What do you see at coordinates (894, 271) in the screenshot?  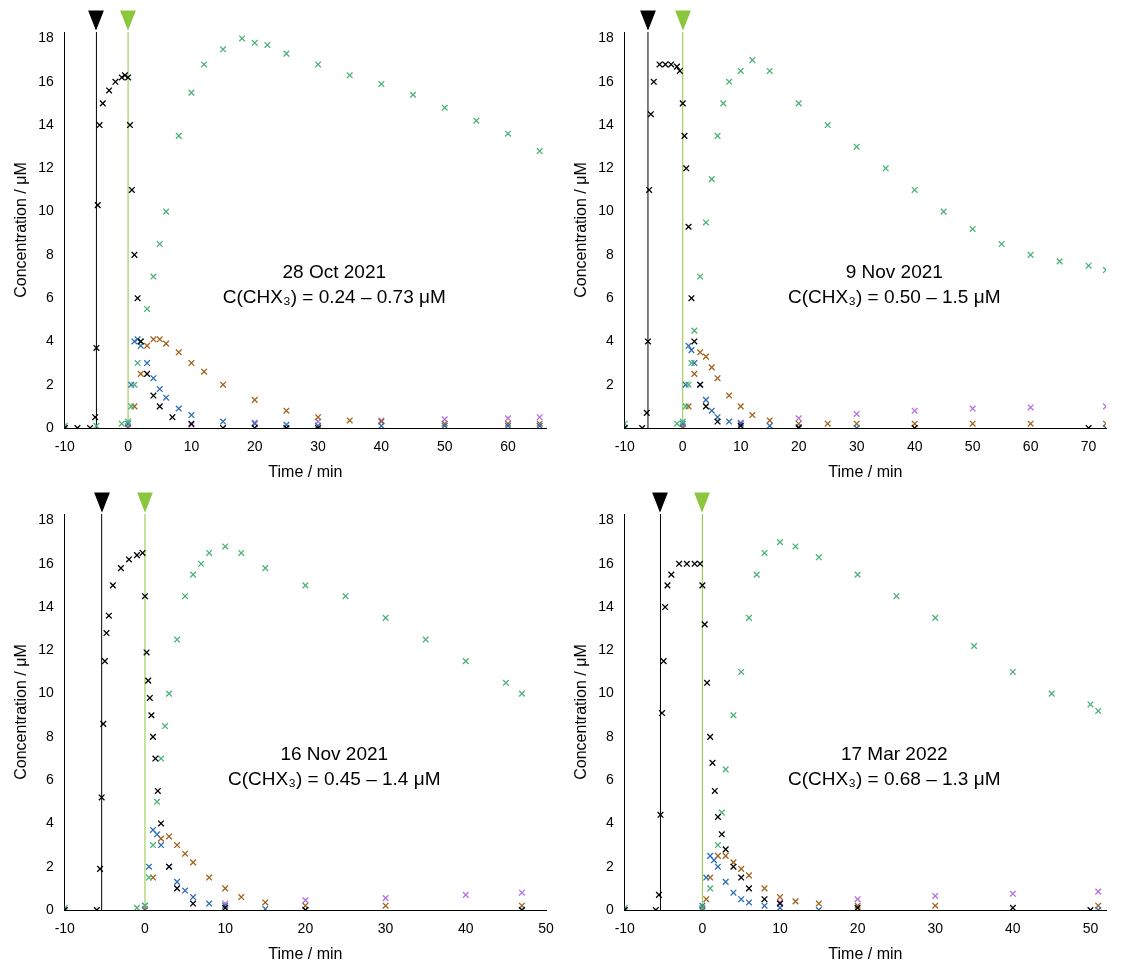 I see `annotation: 9 Nov 2021` at bounding box center [894, 271].